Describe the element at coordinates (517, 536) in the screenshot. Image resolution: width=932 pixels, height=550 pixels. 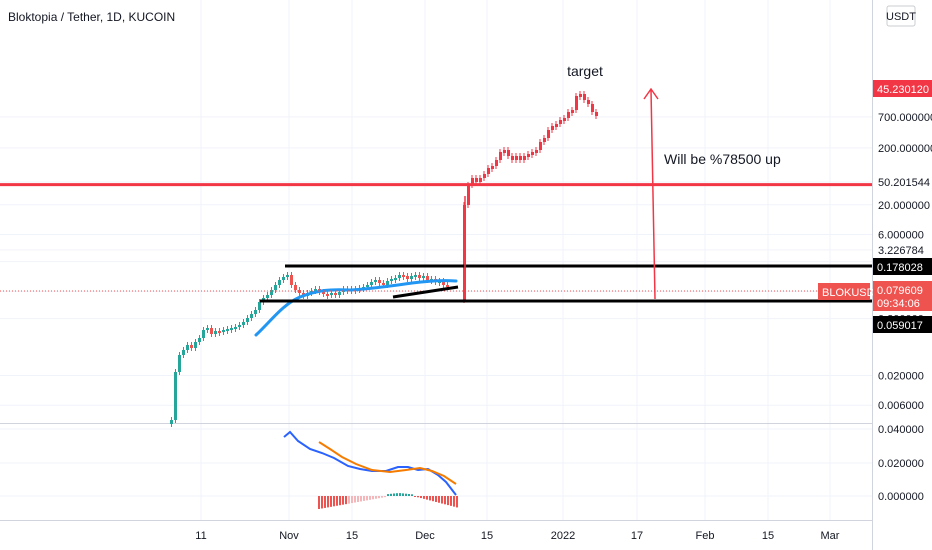
I see `time-axis: 11 Nov 15 Dec 15 2022 17 Feb 15 Mar` at that location.